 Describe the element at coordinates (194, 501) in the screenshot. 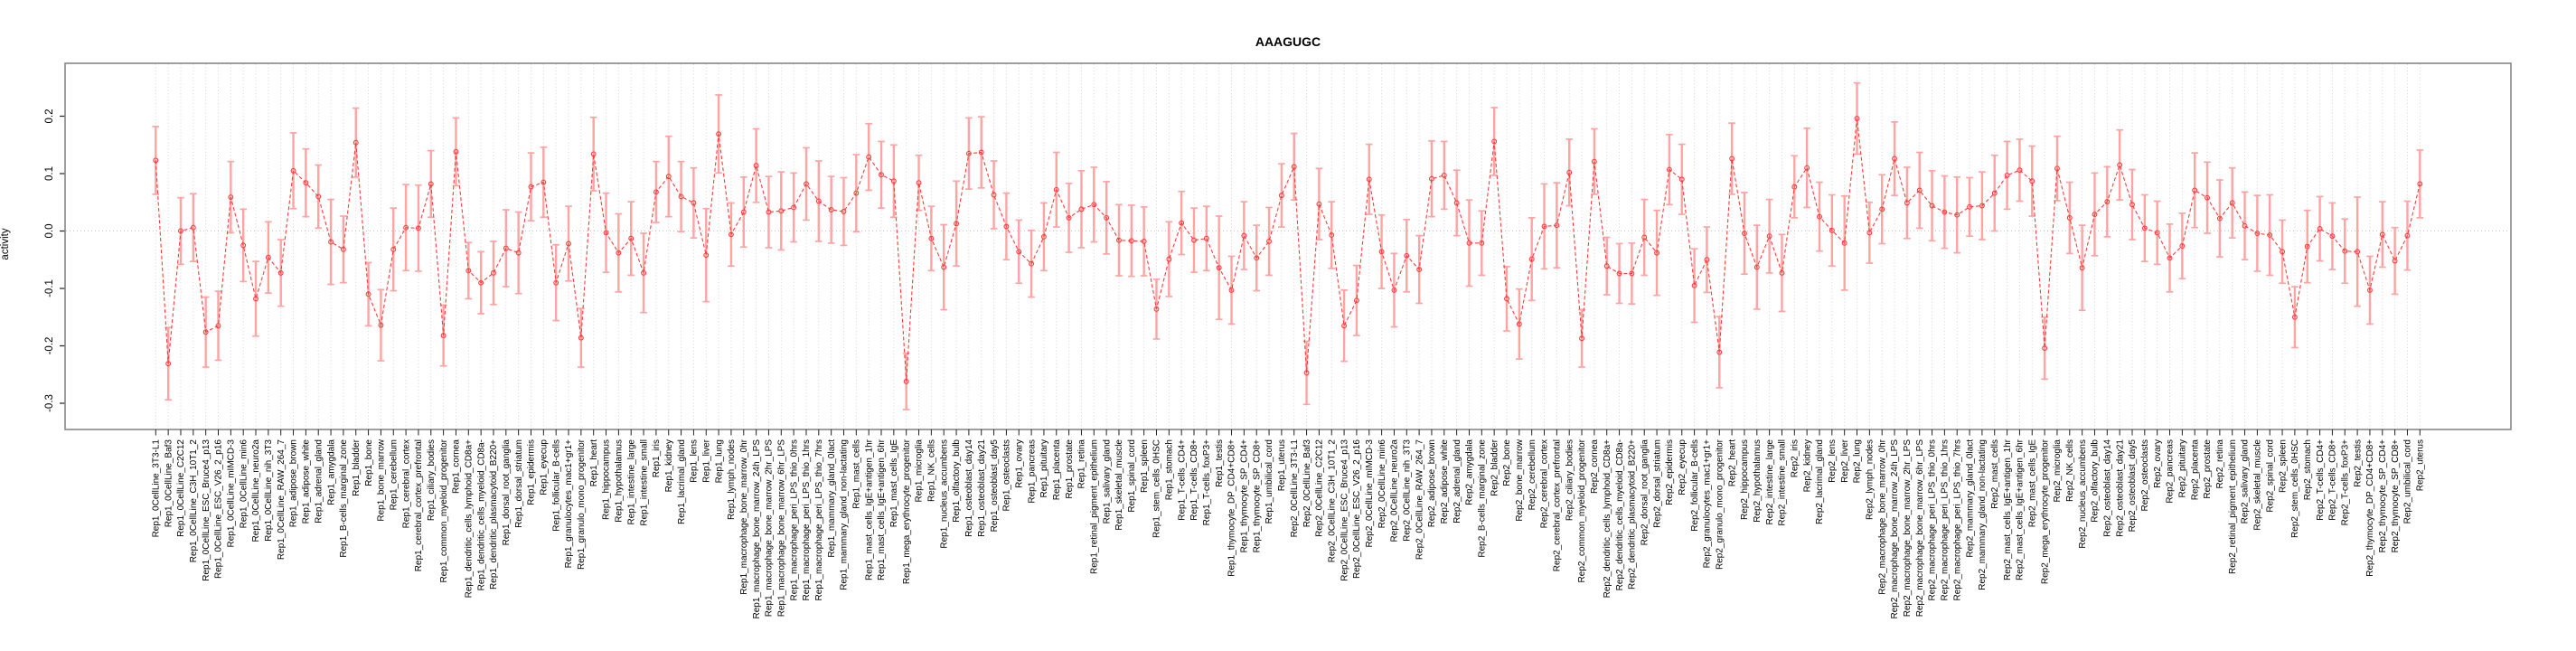

I see `x-axis-label: Rep1_0CellLine_C3H_10T1_2` at that location.